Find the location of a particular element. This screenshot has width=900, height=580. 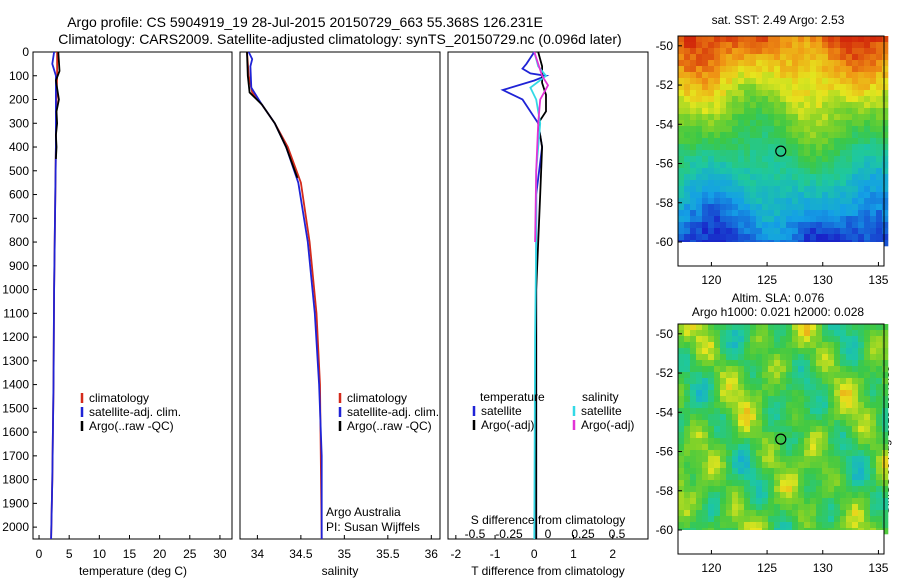

depth-tick-label: 1700 is located at coordinates (15, 456).